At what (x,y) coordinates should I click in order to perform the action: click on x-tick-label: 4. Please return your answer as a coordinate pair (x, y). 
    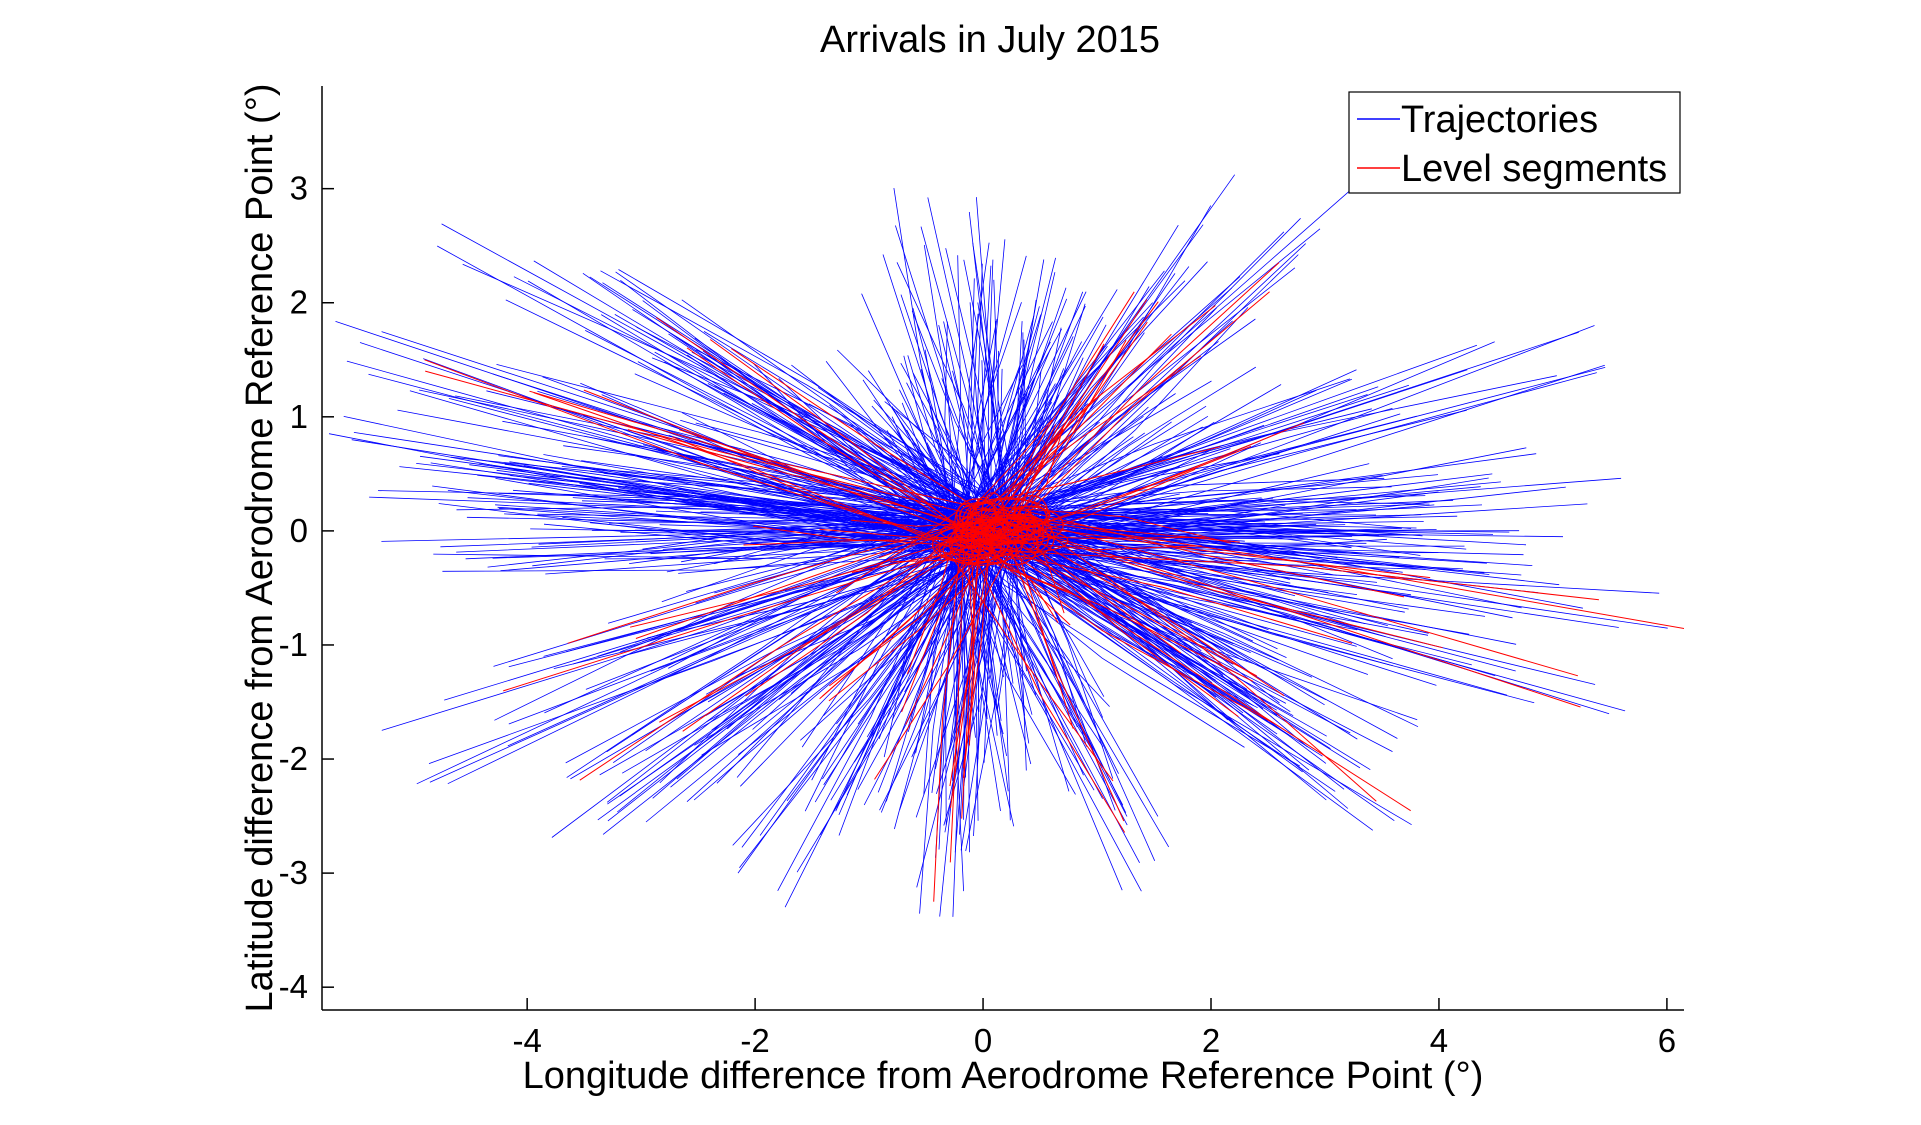
    Looking at the image, I should click on (1439, 1040).